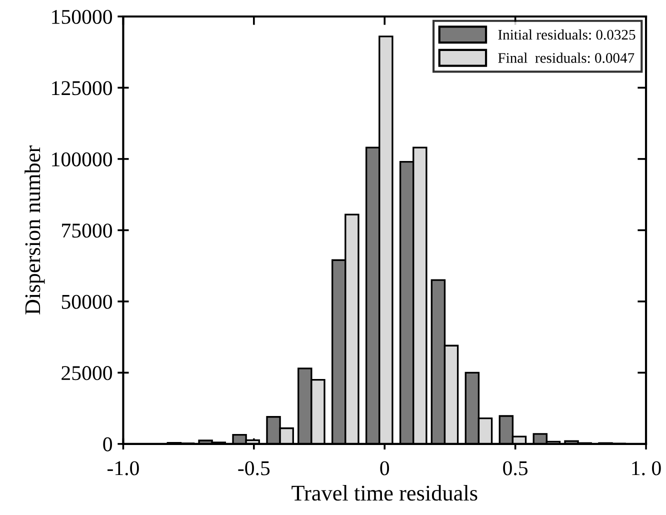  I want to click on y-tick-label: 125000, so click(82, 88).